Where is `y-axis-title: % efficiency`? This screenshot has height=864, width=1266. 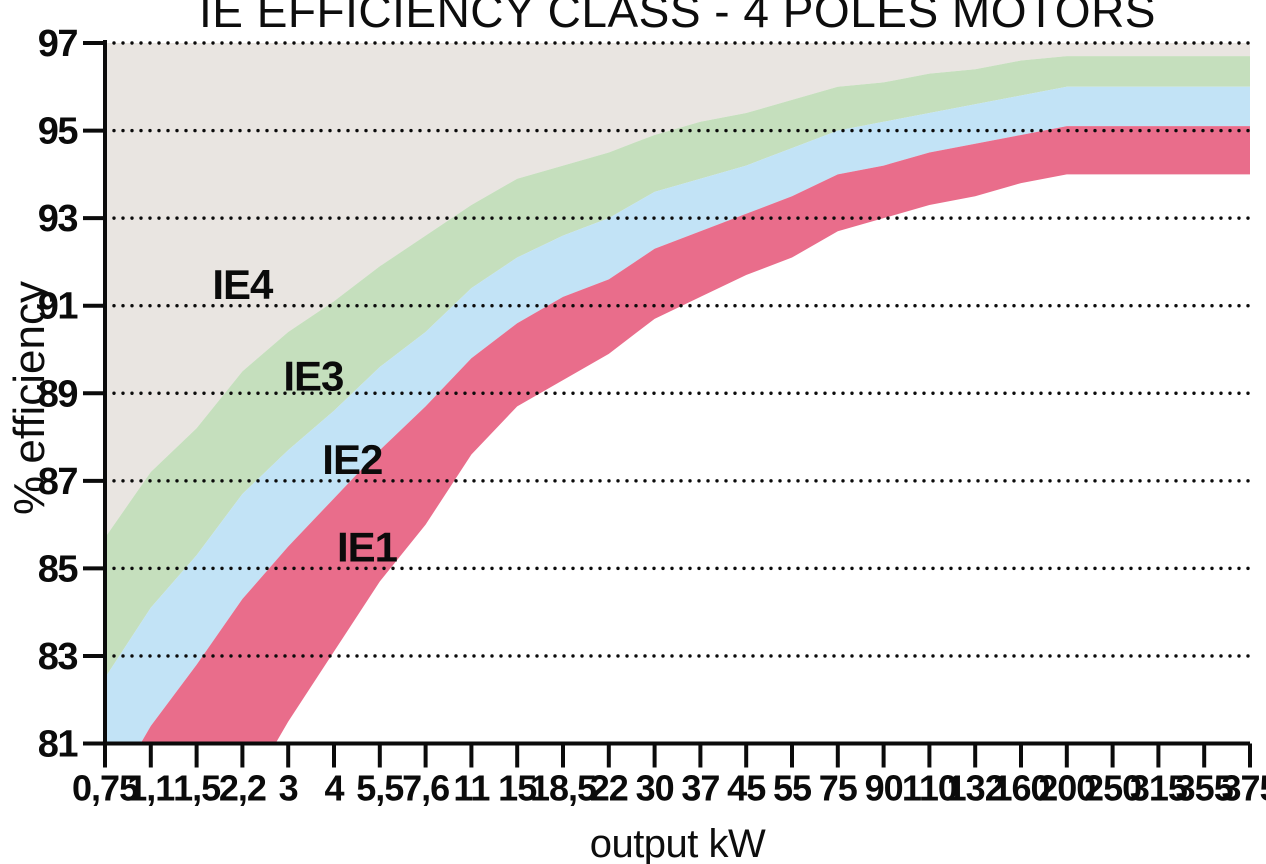
y-axis-title: % efficiency is located at coordinates (29, 398).